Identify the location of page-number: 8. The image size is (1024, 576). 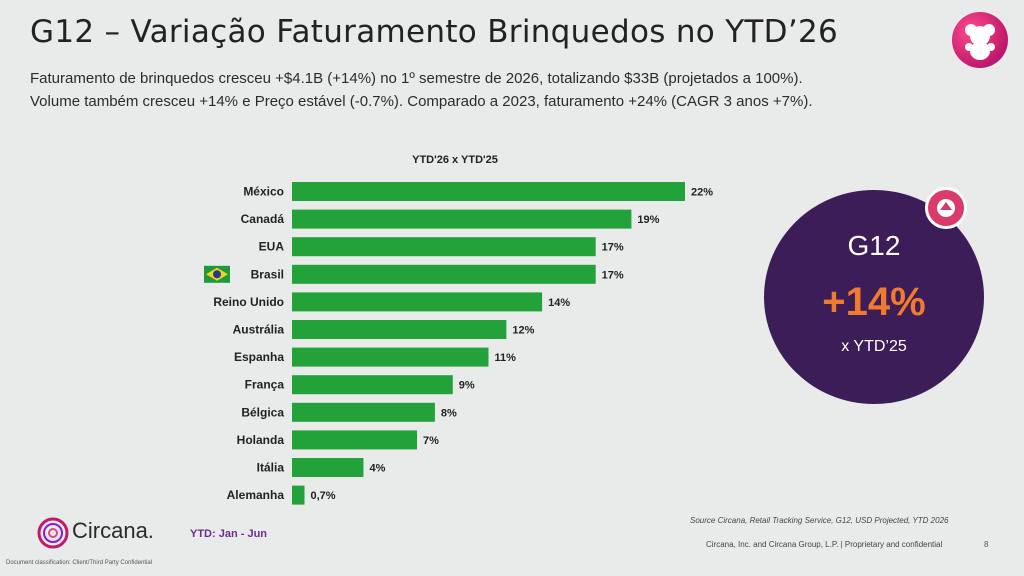
(986, 544).